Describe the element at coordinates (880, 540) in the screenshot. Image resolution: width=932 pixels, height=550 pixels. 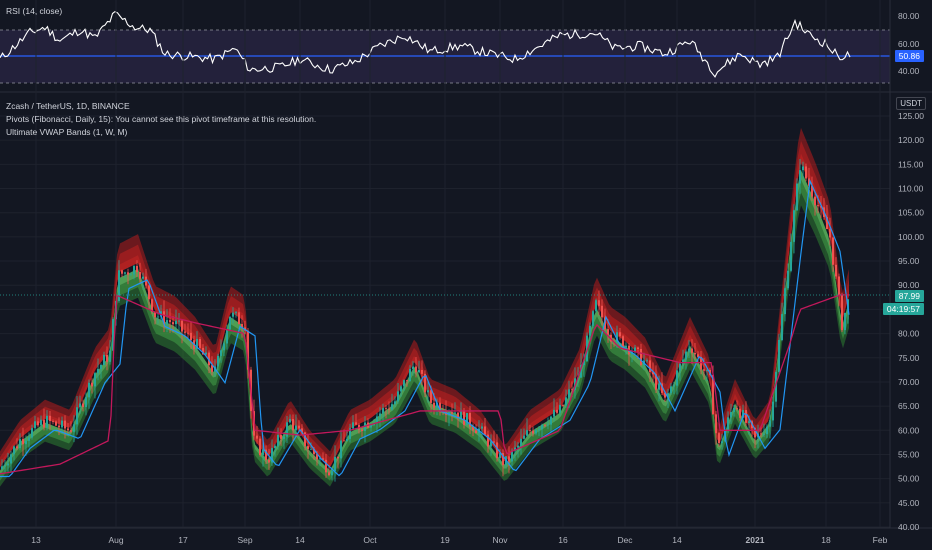
I see `time-tick-label: Feb` at that location.